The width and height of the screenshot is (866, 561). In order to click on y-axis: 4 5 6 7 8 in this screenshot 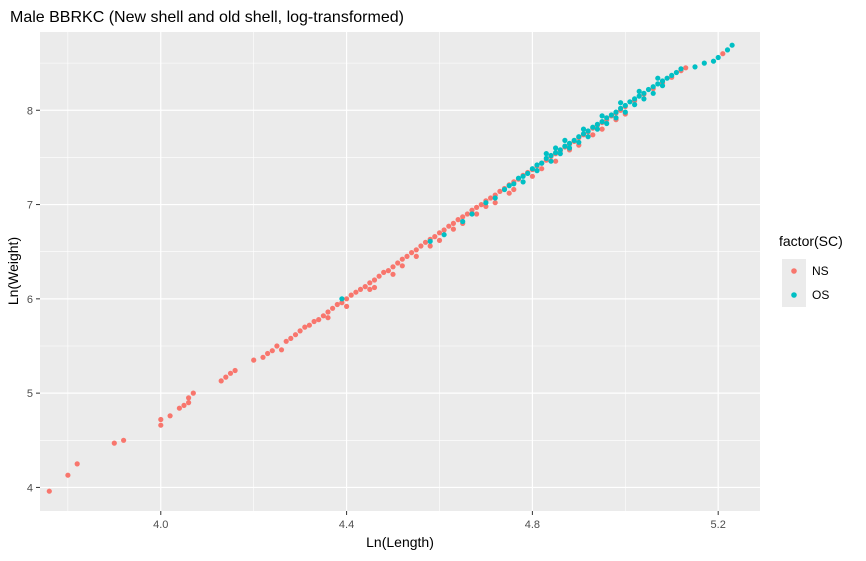, I will do `click(33, 299)`.